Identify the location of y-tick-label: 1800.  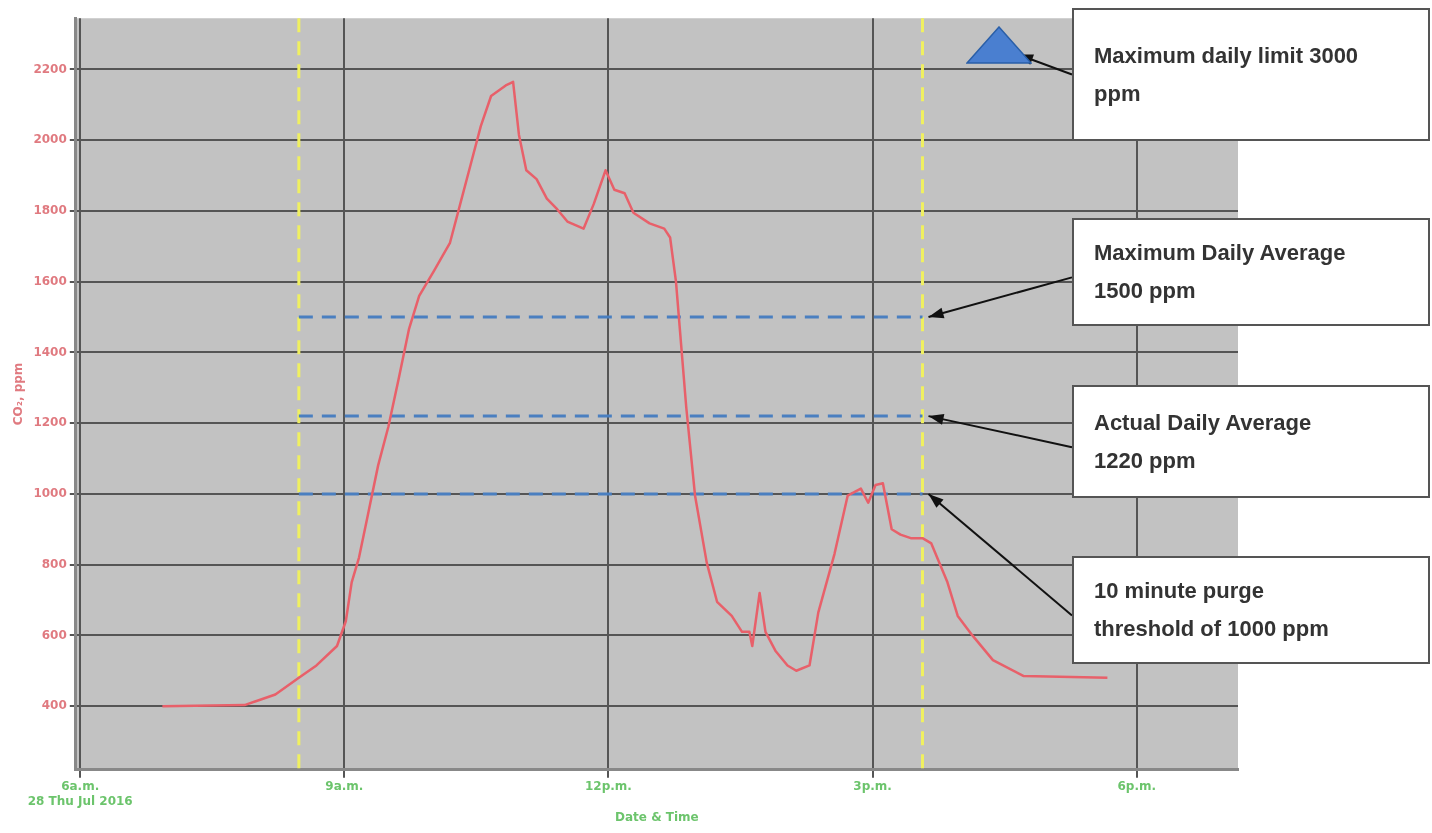
(50, 210).